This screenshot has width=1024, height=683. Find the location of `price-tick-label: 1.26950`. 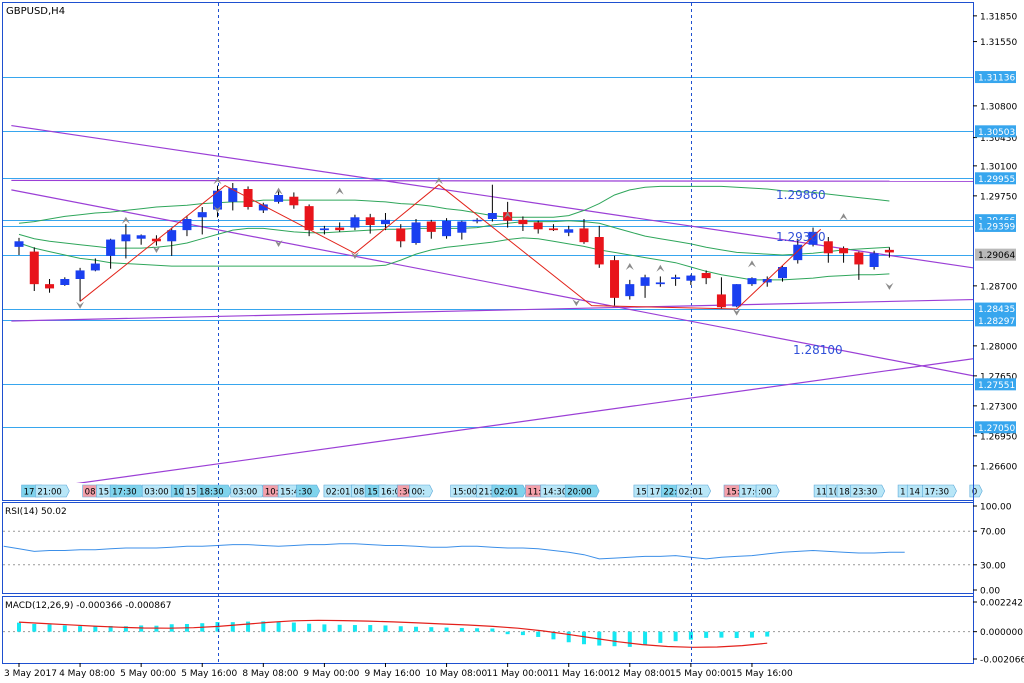

price-tick-label: 1.26950 is located at coordinates (998, 437).